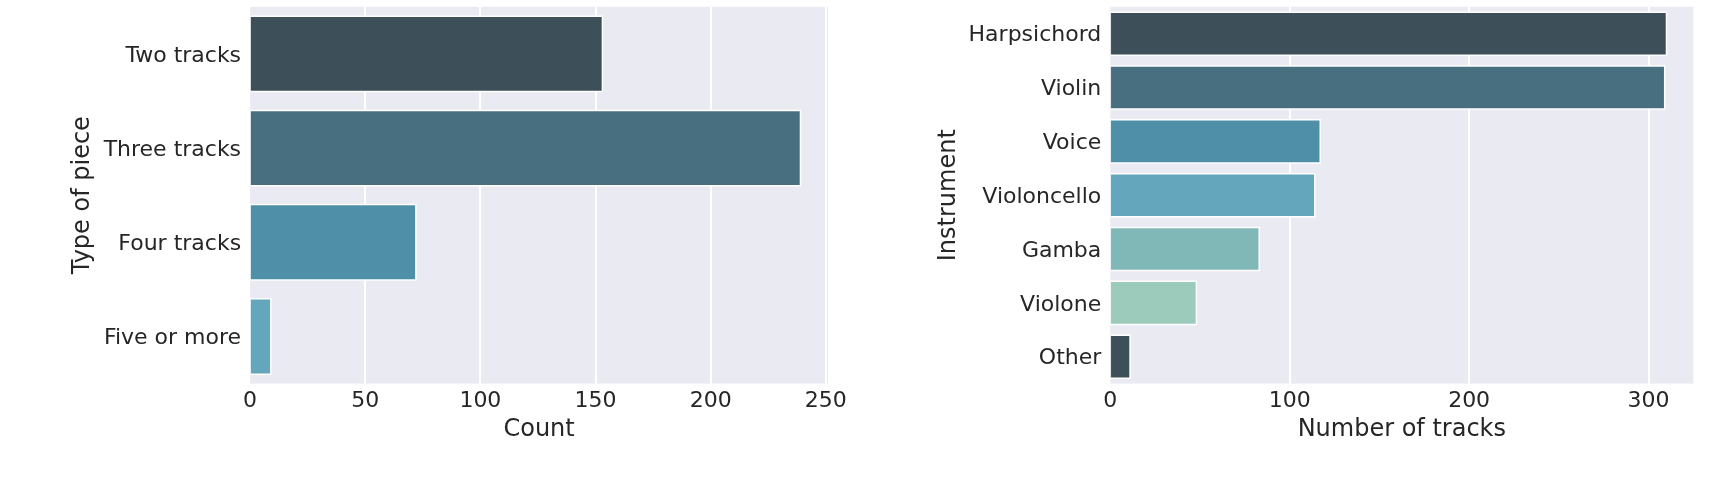  What do you see at coordinates (80, 196) in the screenshot?
I see `y-axis-title: Type of piece` at bounding box center [80, 196].